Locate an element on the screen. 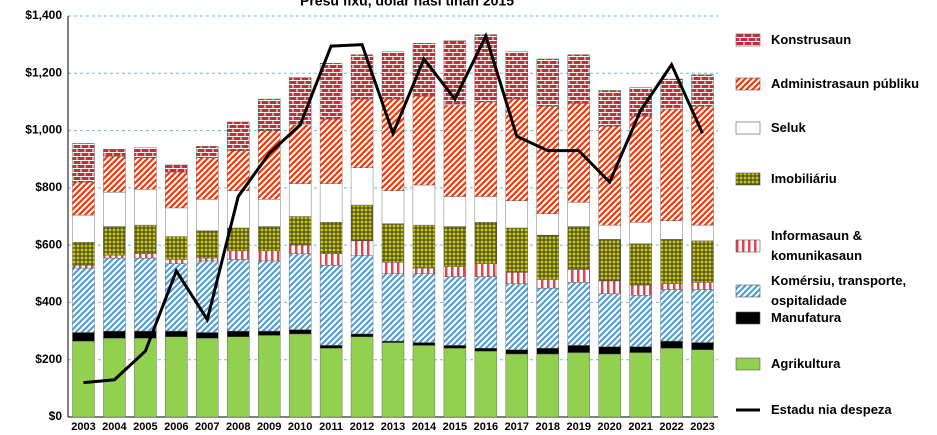  x-tick-label: 2010 is located at coordinates (300, 427).